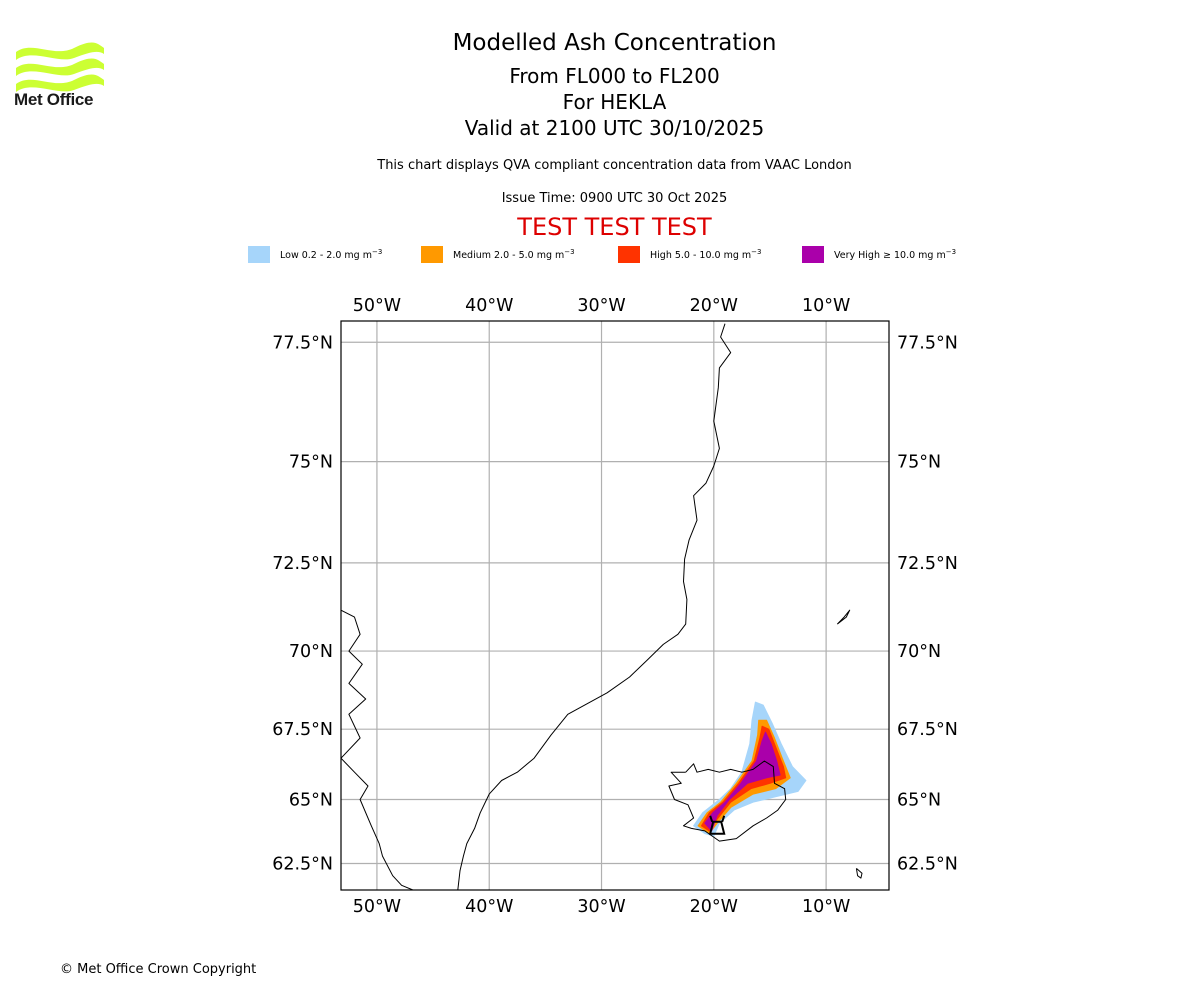  I want to click on legend-label-high: High 5.0 - 10.0 mg m−3, so click(706, 254).